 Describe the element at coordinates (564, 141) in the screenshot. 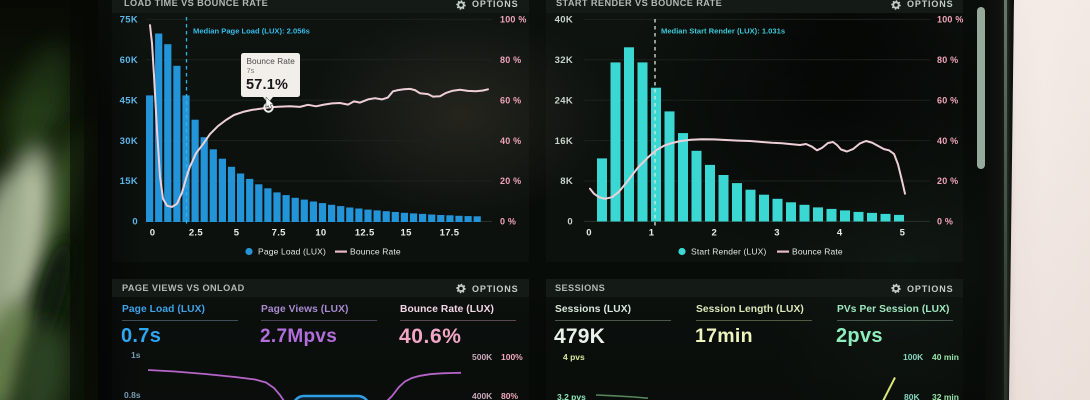

I see `svg-text: 16K` at that location.